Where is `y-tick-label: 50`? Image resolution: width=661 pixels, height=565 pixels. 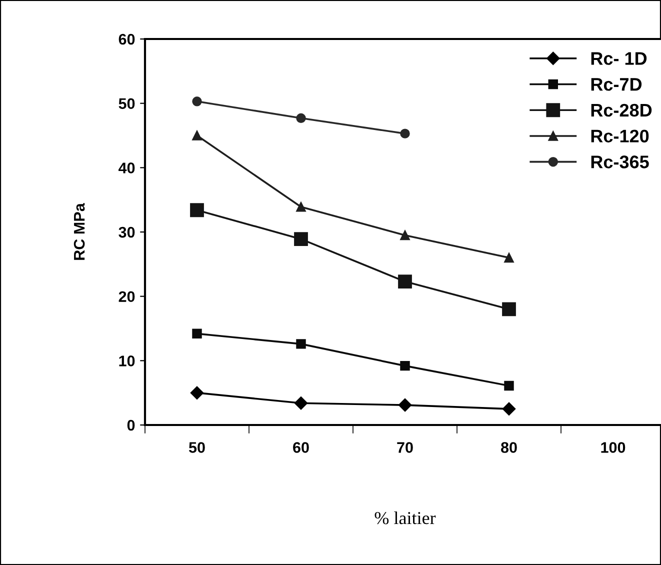
y-tick-label: 50 is located at coordinates (126, 104).